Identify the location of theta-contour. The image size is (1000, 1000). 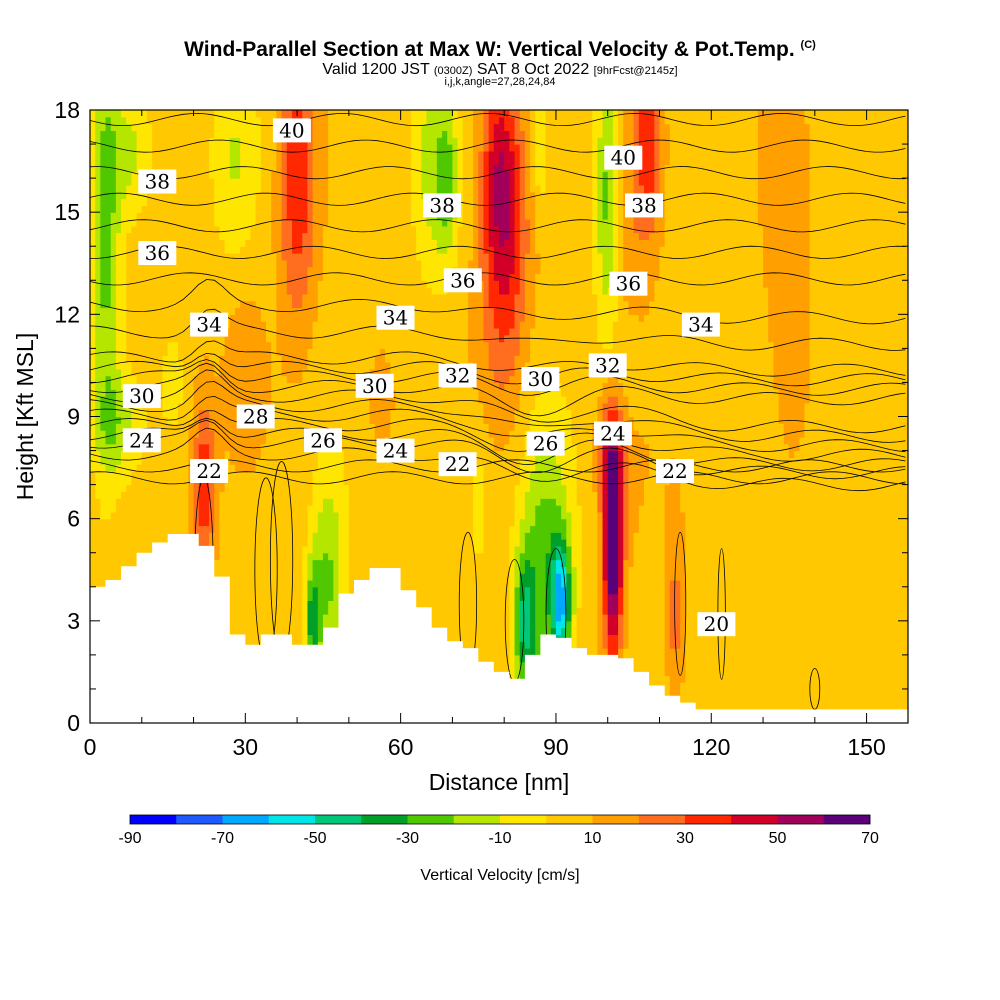
(498, 436).